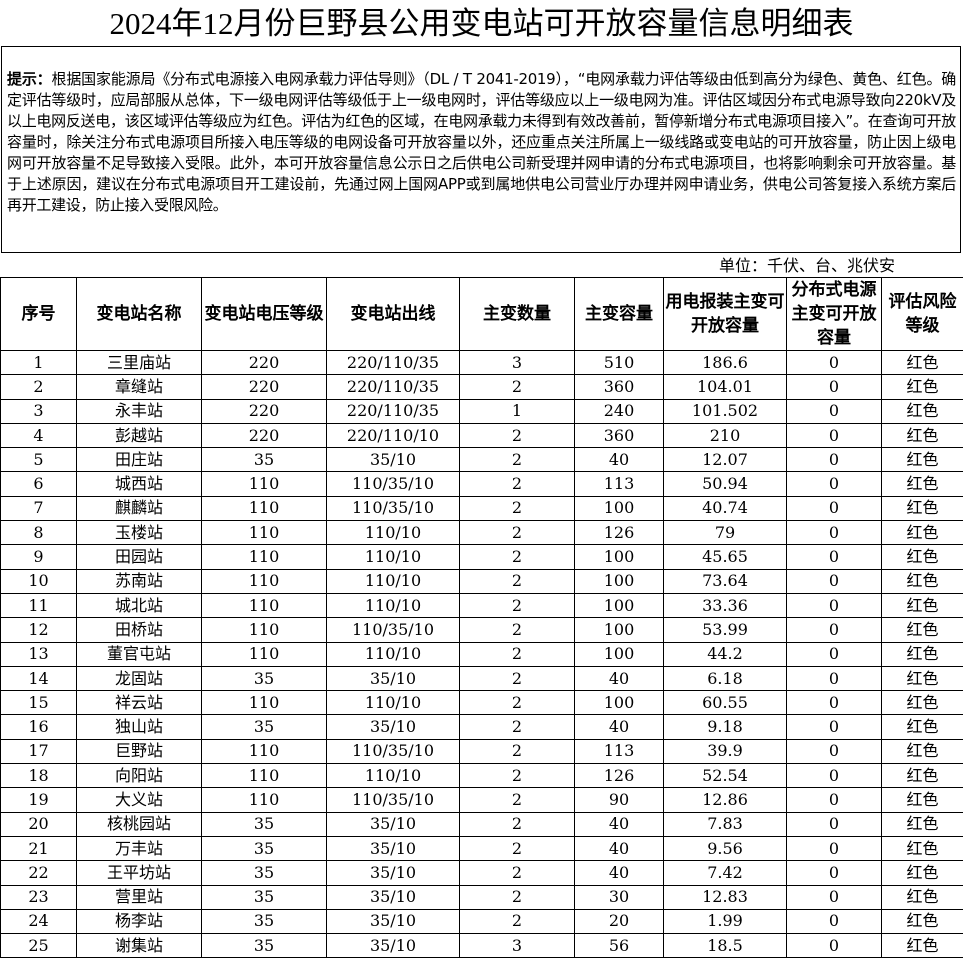 The width and height of the screenshot is (963, 958). What do you see at coordinates (39, 776) in the screenshot?
I see `table-cell: 18` at bounding box center [39, 776].